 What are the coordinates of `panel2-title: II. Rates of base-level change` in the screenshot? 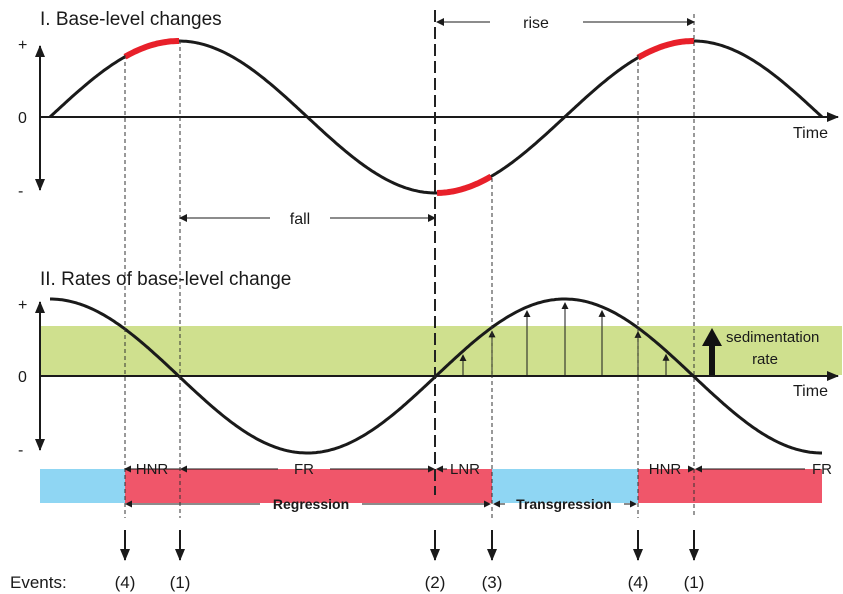 It's located at (165, 279).